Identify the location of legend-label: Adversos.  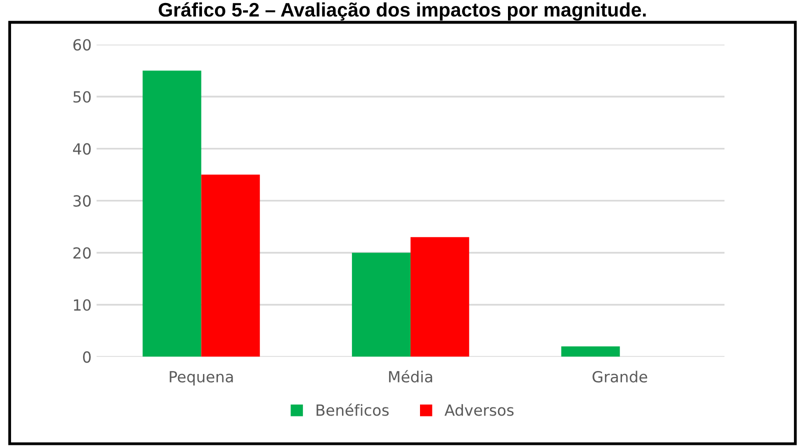
(479, 410).